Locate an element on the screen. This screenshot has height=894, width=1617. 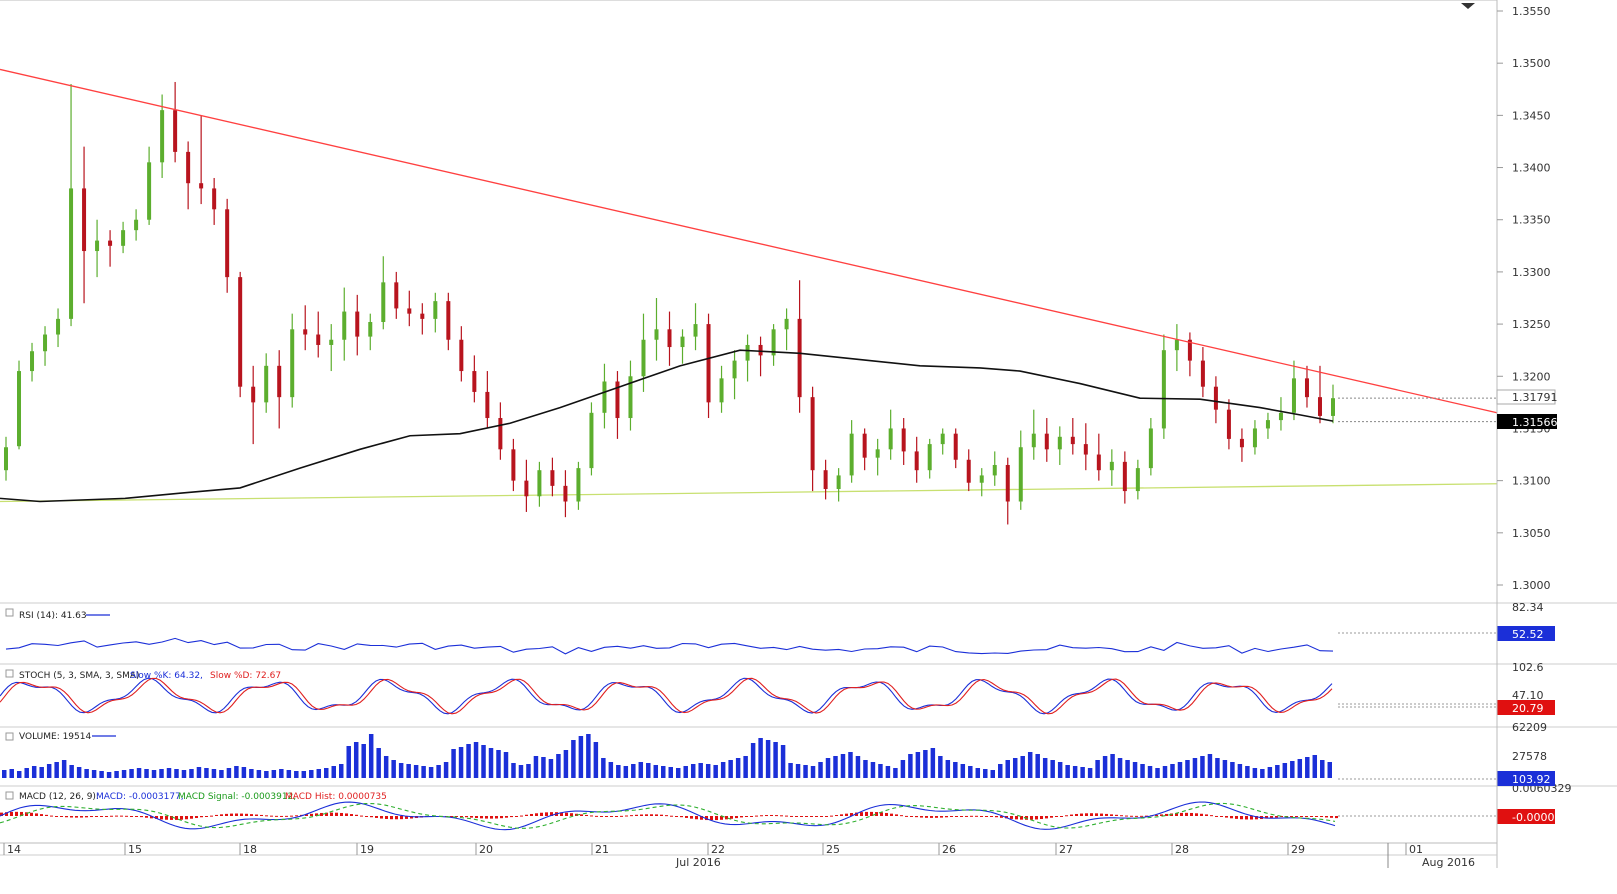
ma-price-label: 1.31566 is located at coordinates (1535, 422).